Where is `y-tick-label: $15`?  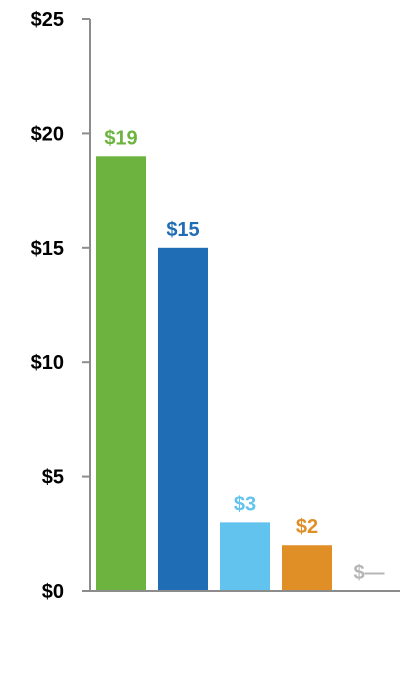 y-tick-label: $15 is located at coordinates (47, 249).